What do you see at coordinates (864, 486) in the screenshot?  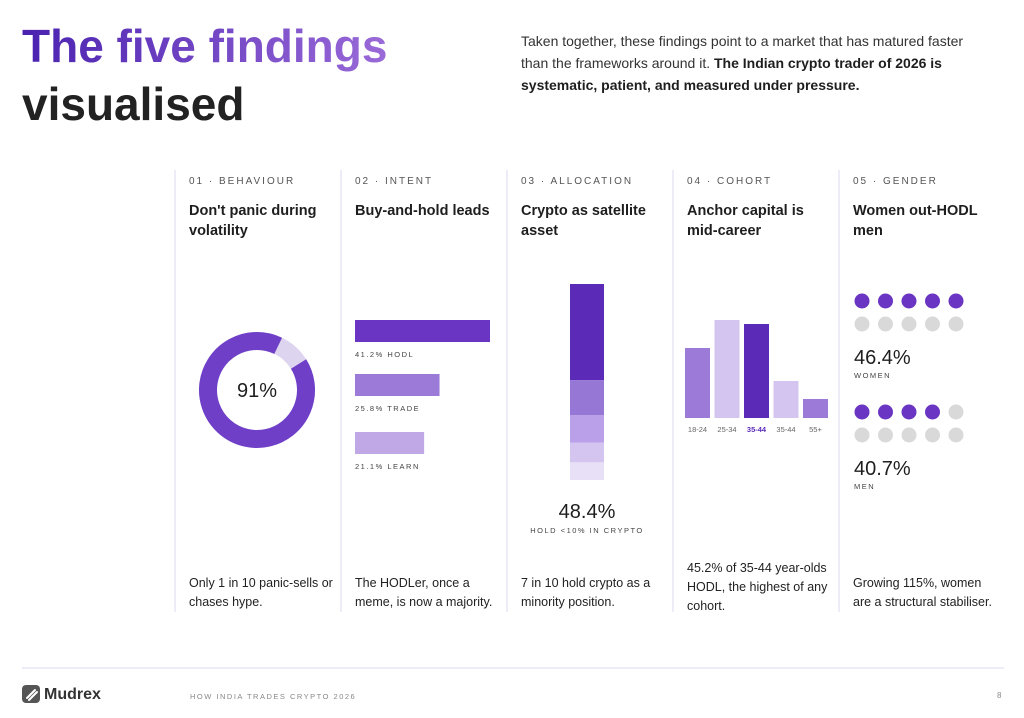 I see `stat-note: MEN` at bounding box center [864, 486].